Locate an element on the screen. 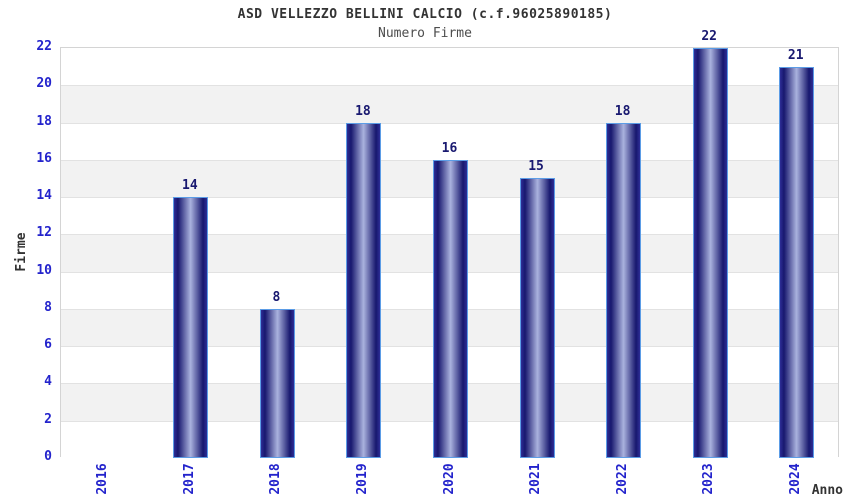  y-tick-label: 4 is located at coordinates (48, 382).